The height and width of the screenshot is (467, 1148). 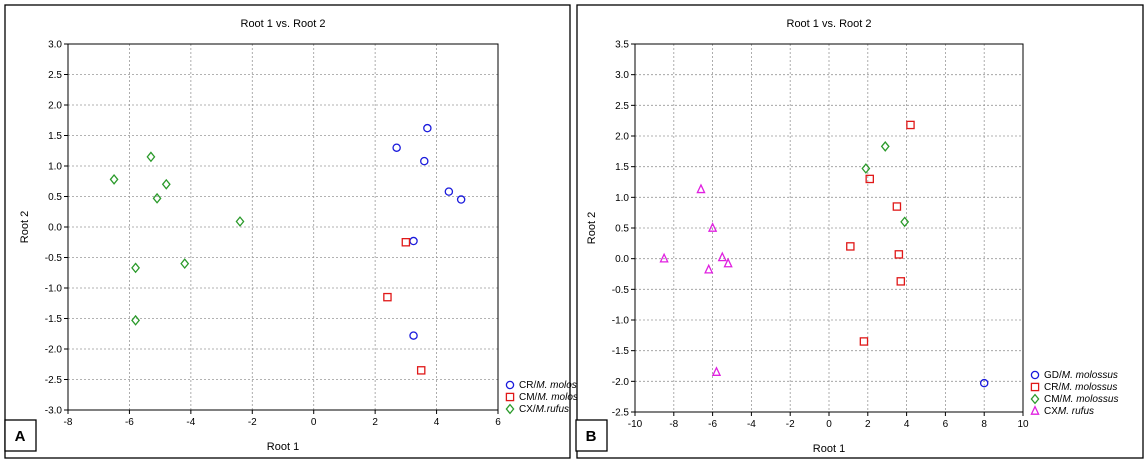 I want to click on x-tick-label: -10, so click(x=635, y=424).